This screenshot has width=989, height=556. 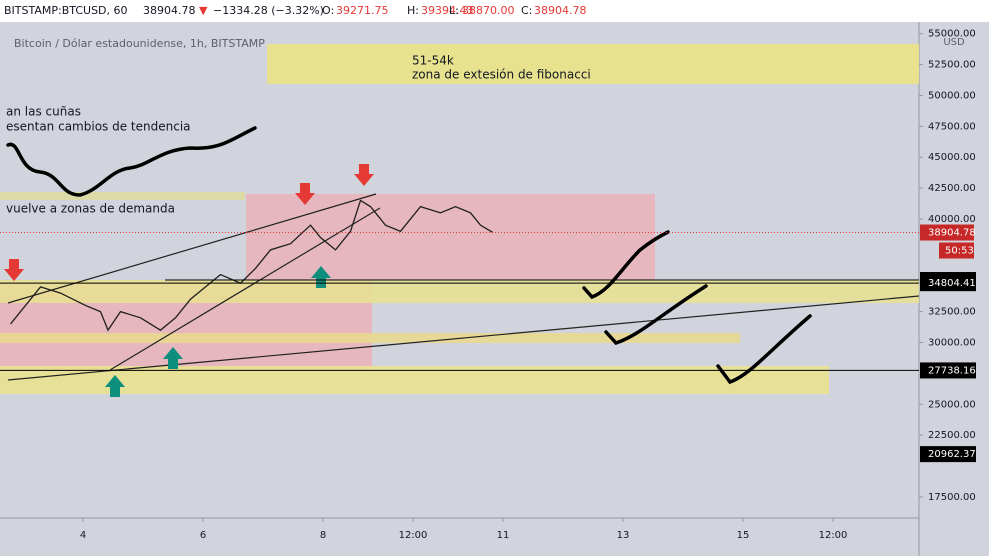 I want to click on h-label: H:, so click(x=413, y=10).